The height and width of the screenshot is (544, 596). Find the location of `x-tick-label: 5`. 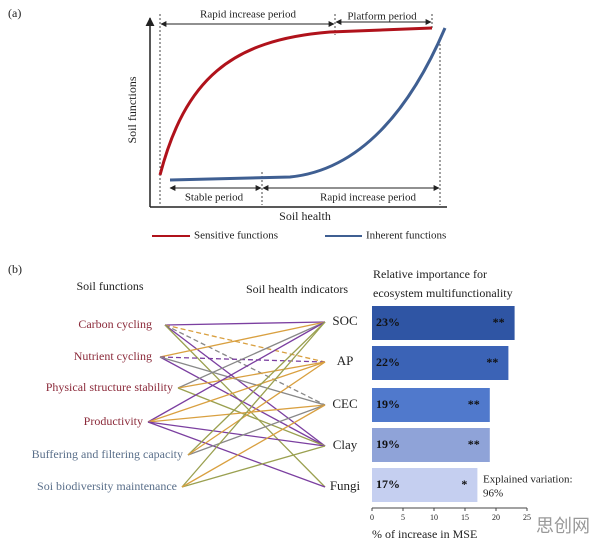

x-tick-label: 5 is located at coordinates (403, 517).